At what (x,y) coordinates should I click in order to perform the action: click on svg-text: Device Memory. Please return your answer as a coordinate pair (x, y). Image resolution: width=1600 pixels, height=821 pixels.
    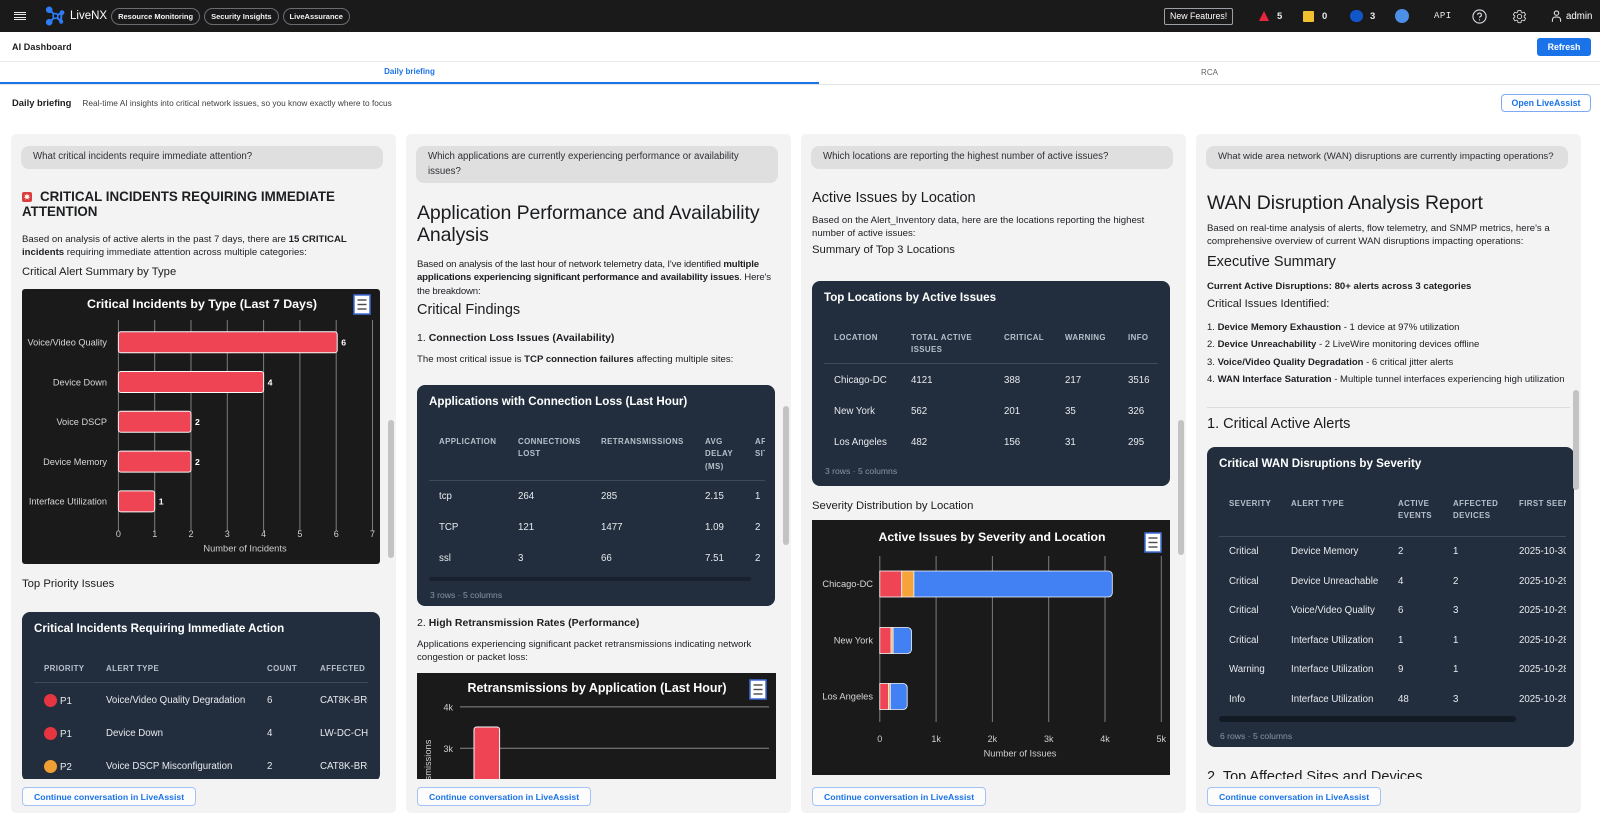
    Looking at the image, I should click on (75, 462).